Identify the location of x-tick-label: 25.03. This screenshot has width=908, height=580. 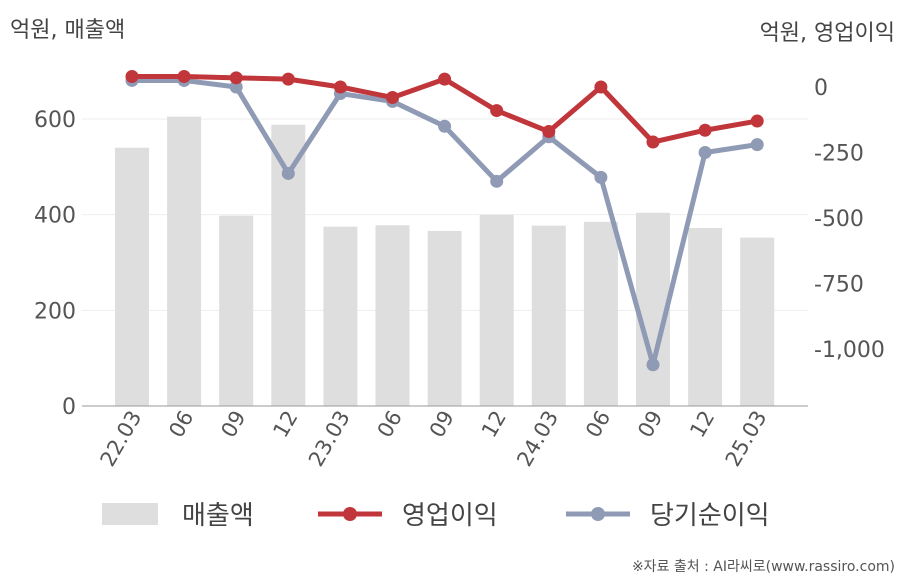
(746, 439).